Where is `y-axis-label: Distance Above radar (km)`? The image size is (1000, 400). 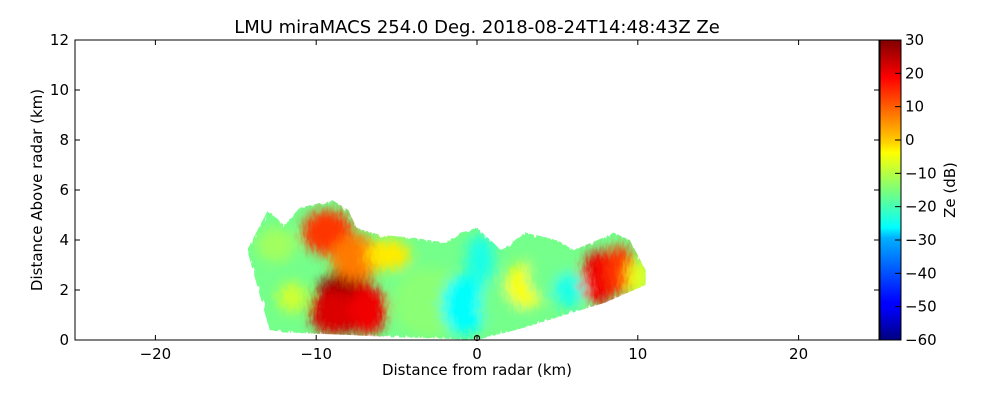
y-axis-label: Distance Above radar (km) is located at coordinates (37, 190).